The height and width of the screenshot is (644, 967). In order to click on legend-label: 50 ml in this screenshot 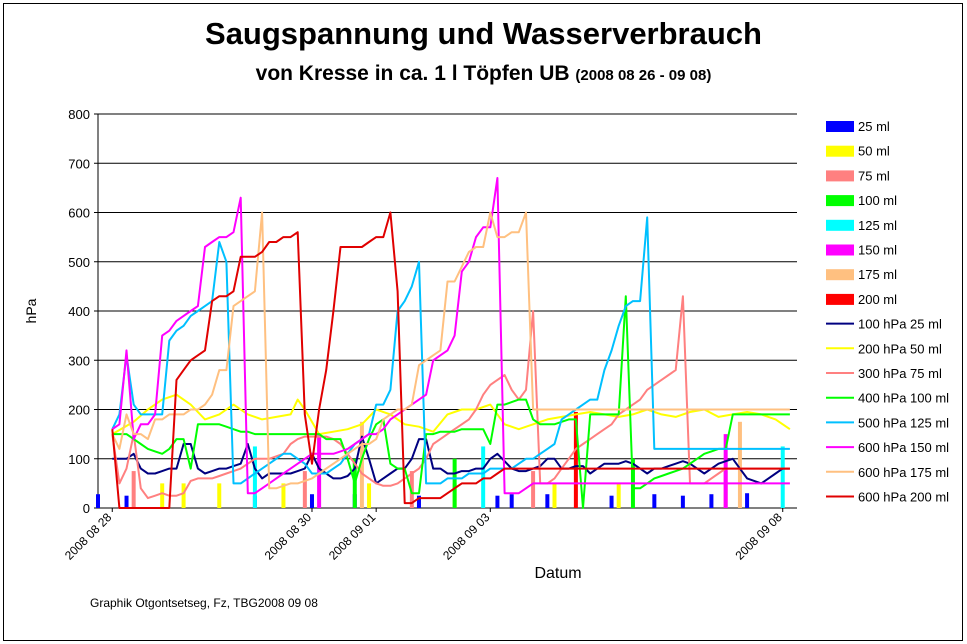, I will do `click(874, 151)`.